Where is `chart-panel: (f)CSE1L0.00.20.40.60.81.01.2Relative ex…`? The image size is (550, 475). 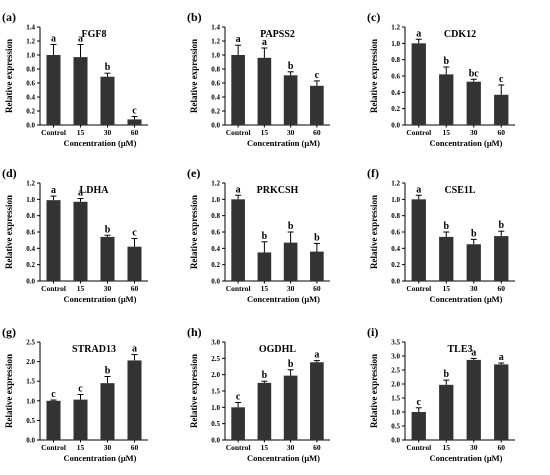
chart-panel: (f)CSE1L0.00.20.40.60.81.01.2Relative ex… is located at coordinates (441, 235).